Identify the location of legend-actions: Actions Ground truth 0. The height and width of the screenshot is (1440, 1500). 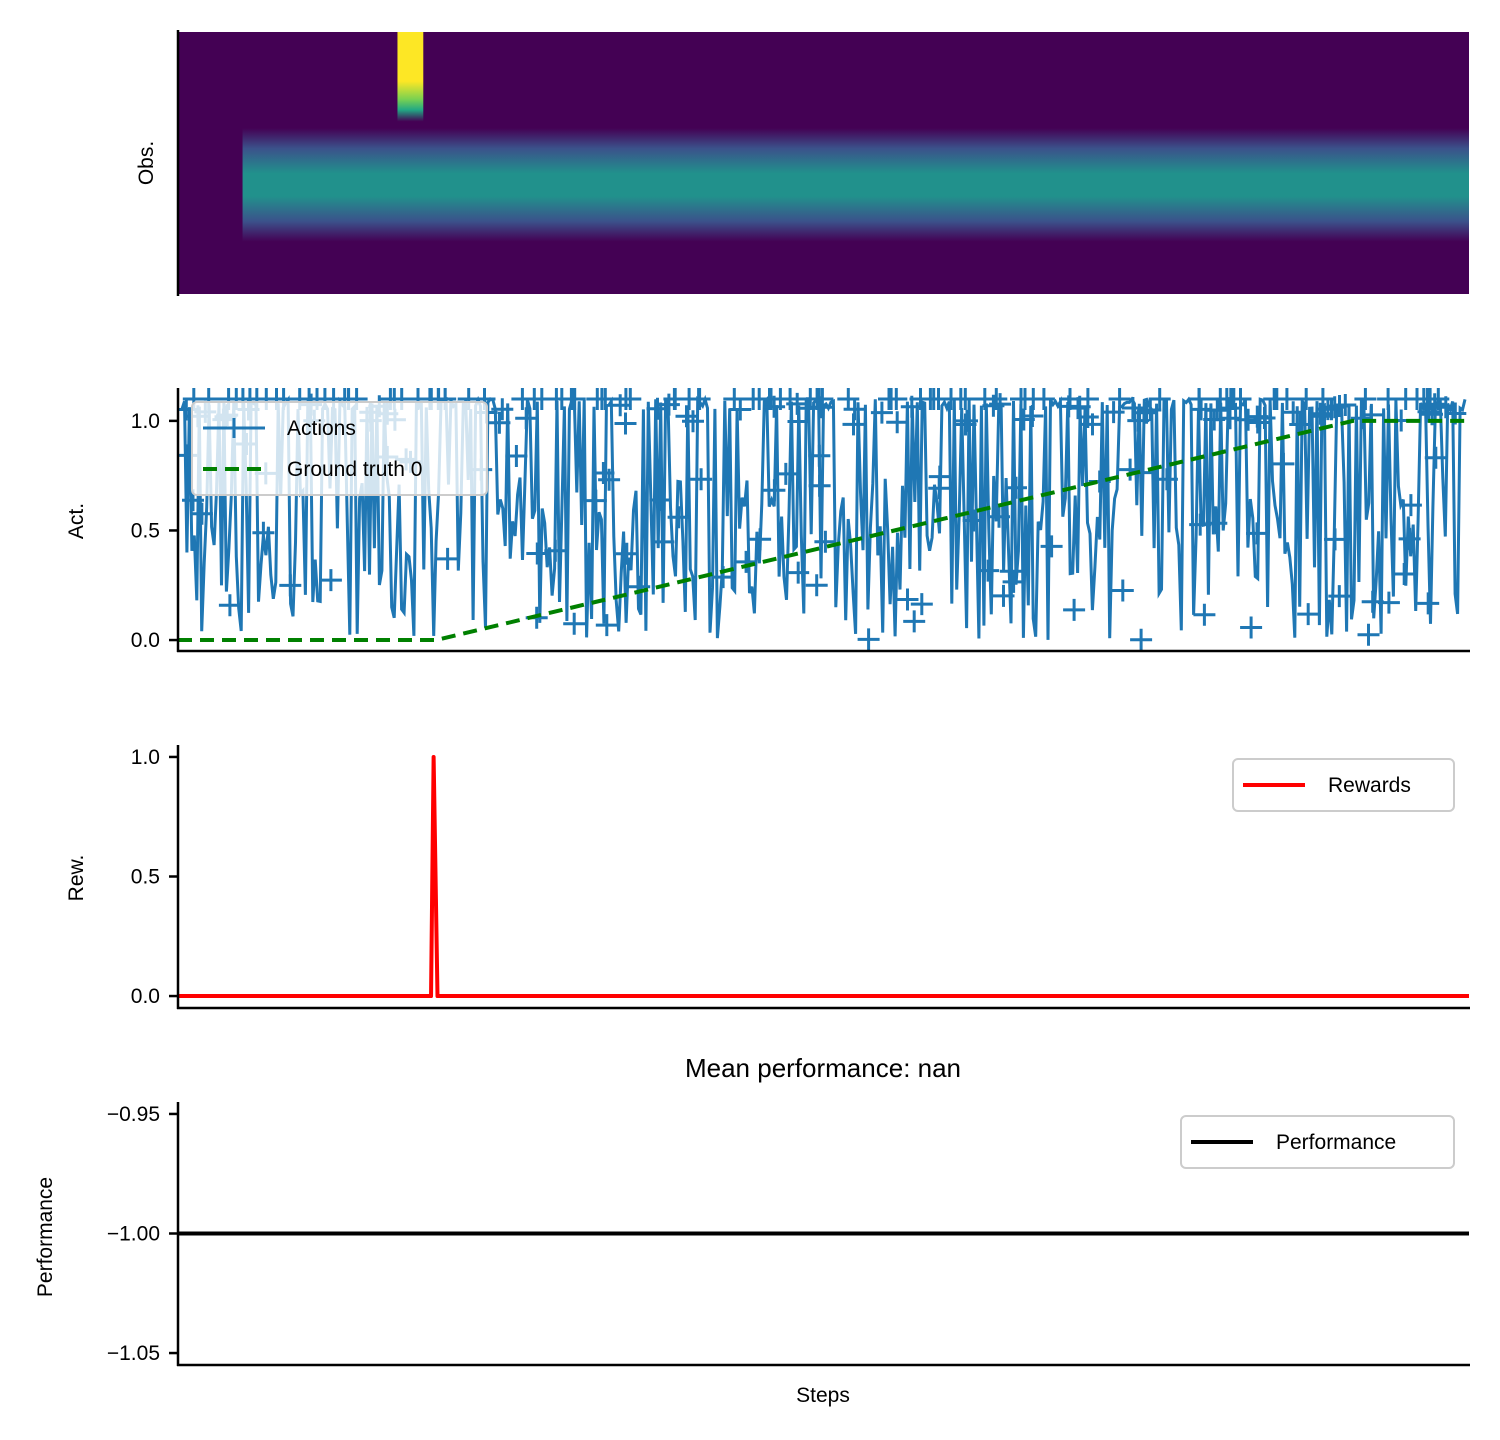
(339, 448).